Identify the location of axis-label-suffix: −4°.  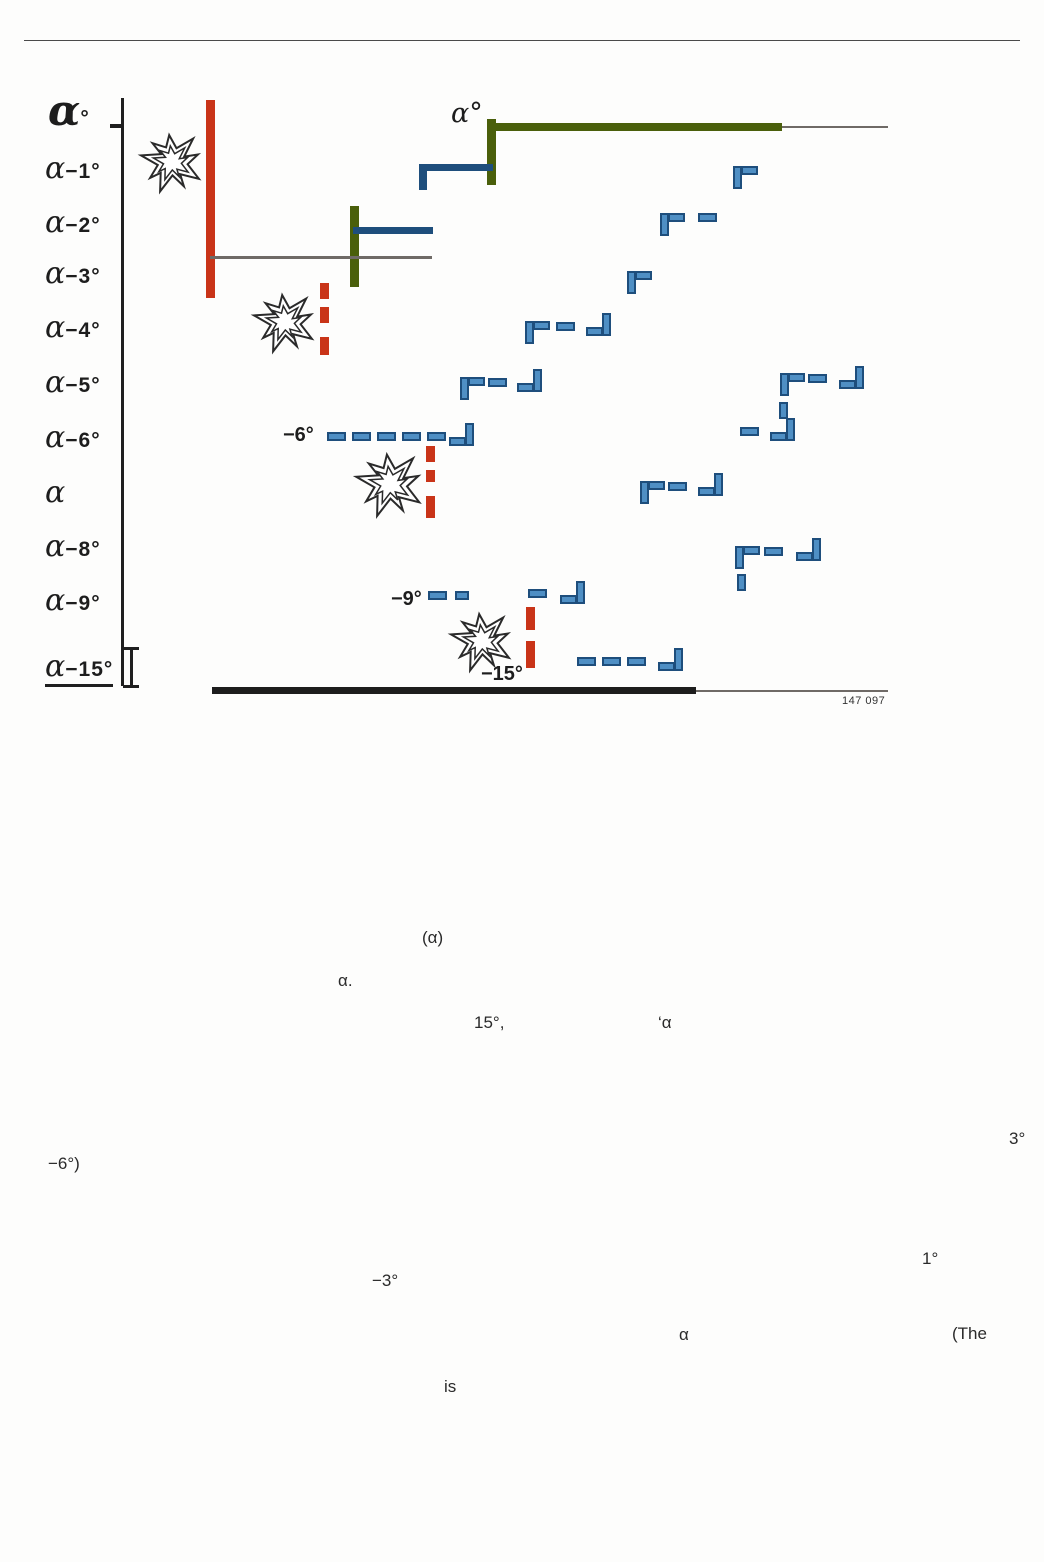
(83, 330).